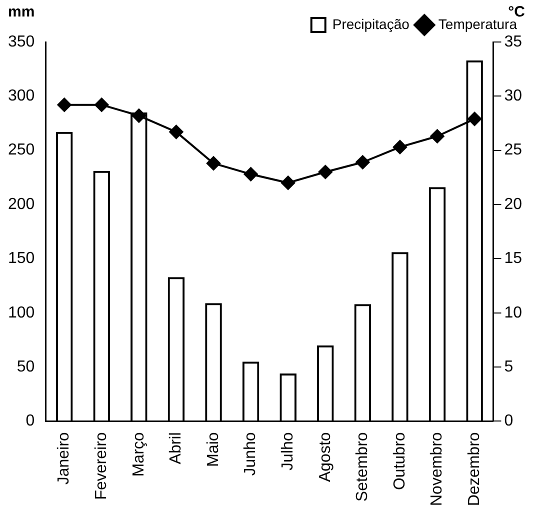 This screenshot has height=514, width=535. I want to click on x-tick-label: Setembro, so click(363, 467).